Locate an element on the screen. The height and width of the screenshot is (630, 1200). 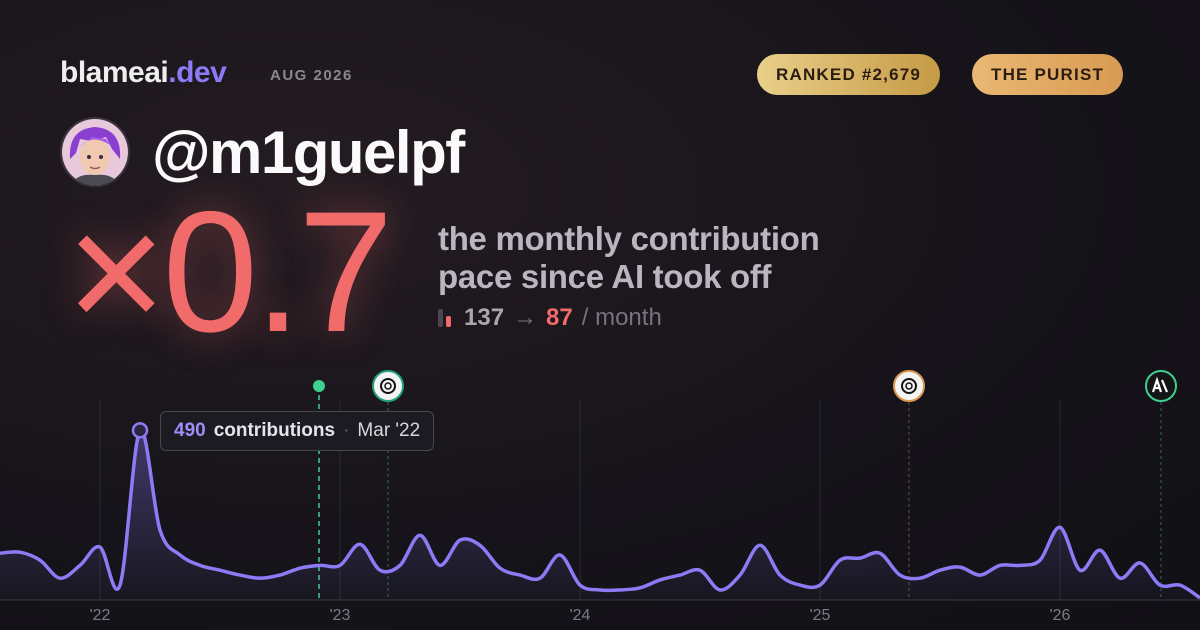
rank-badge: RANKED #2,679 is located at coordinates (849, 74).